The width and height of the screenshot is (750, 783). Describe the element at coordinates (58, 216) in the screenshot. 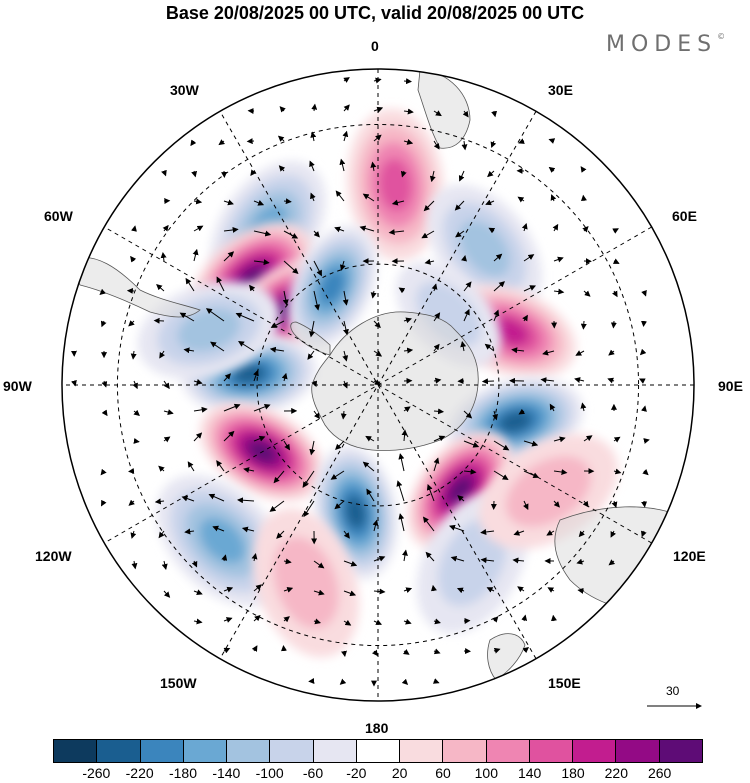

I see `lon-label-60w: 60W` at that location.